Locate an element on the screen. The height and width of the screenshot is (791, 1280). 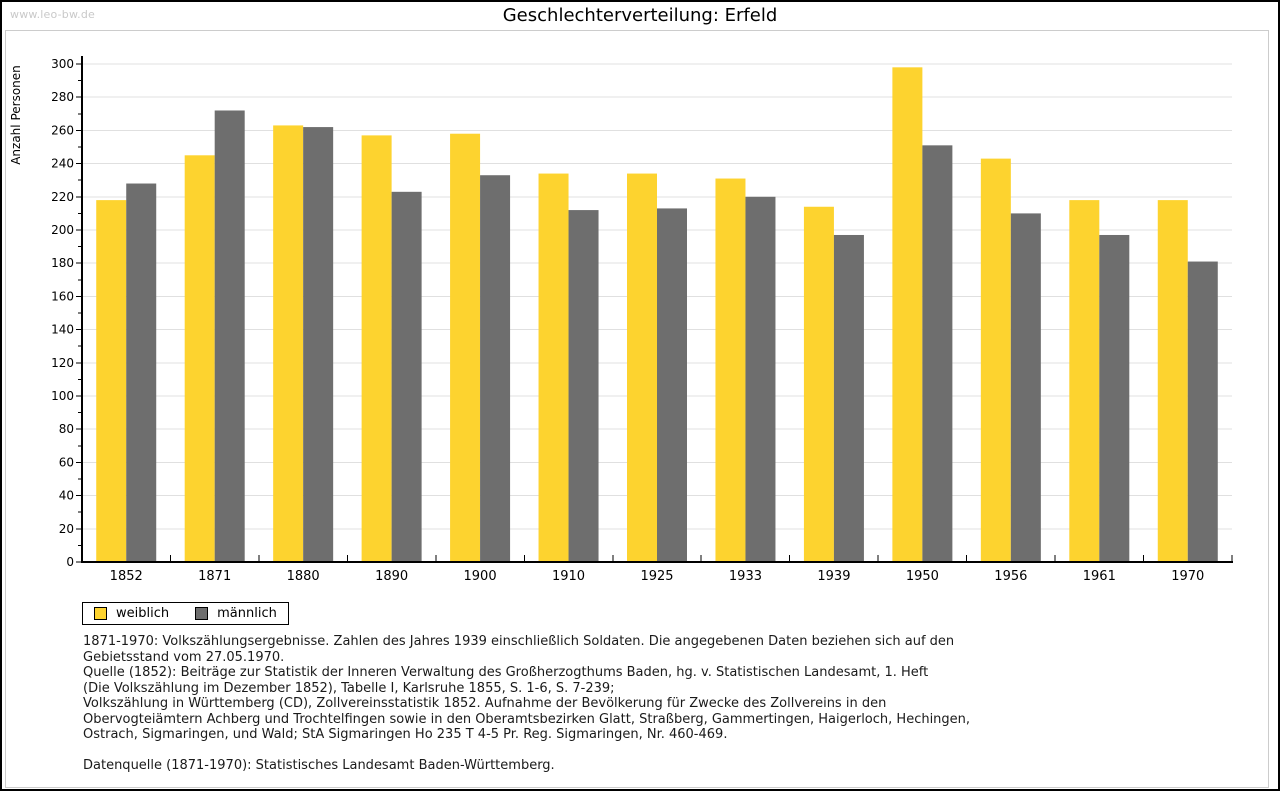
x-label-1961: 1961 is located at coordinates (1099, 576).